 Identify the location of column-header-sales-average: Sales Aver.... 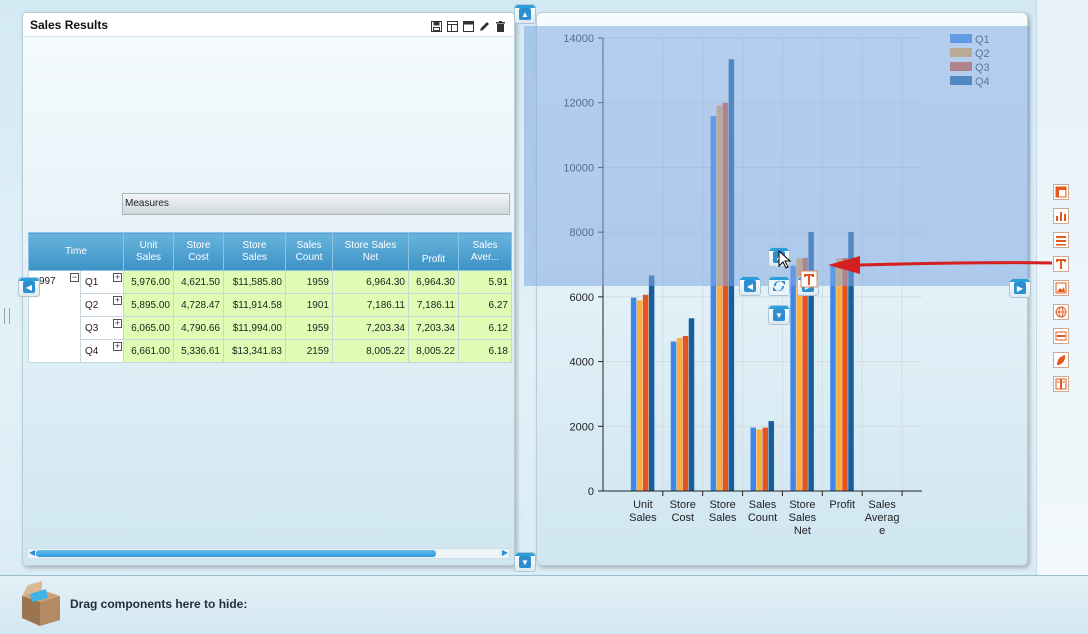
(485, 251).